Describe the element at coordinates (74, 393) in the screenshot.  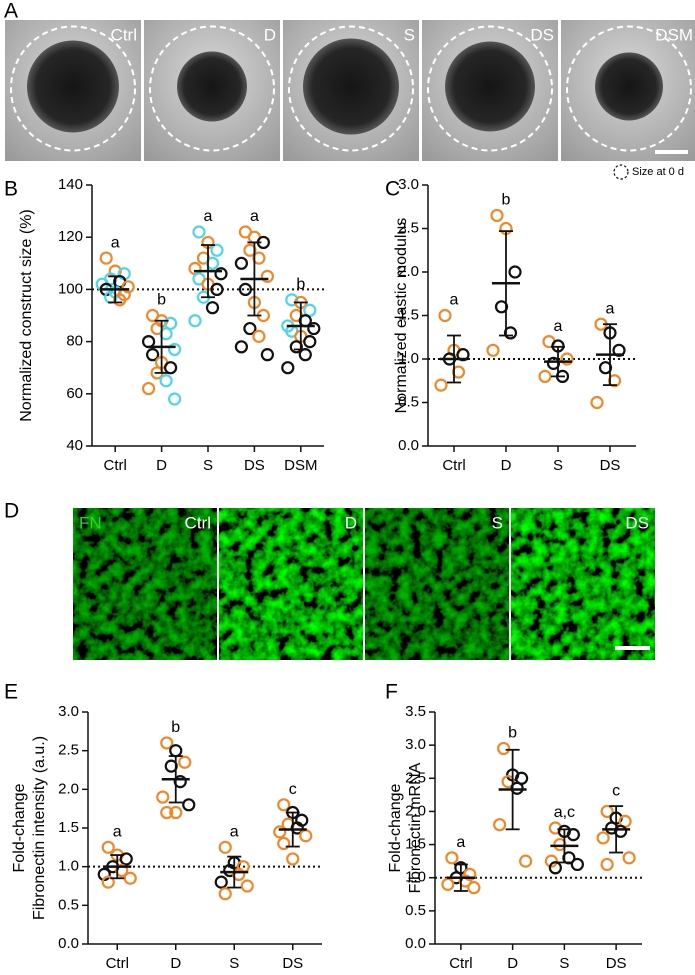
I see `y-tick-label: 60` at that location.